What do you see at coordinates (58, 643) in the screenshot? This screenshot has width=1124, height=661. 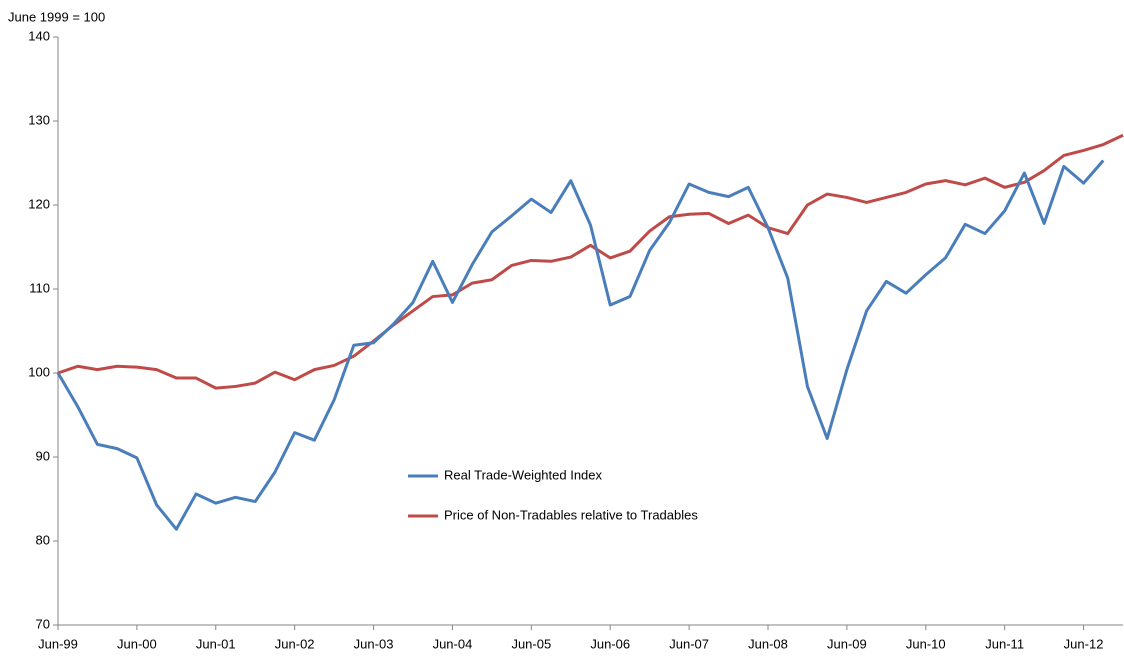 I see `x-tick-label: Jun-99` at bounding box center [58, 643].